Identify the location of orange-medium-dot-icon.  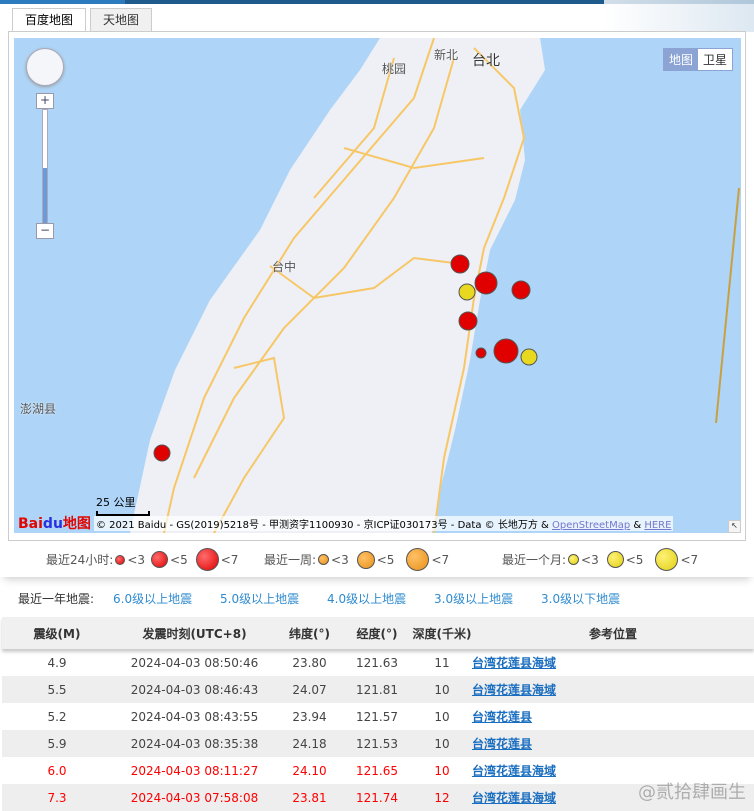
(365, 559).